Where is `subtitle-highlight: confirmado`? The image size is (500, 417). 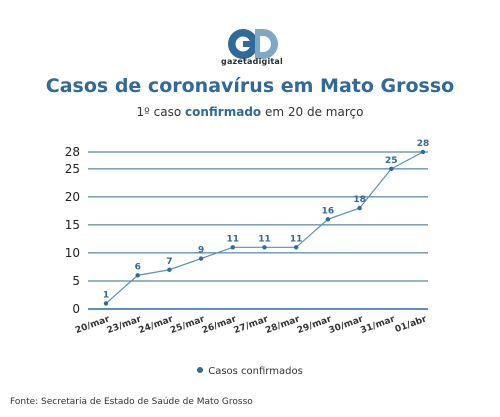
subtitle-highlight: confirmado is located at coordinates (223, 112).